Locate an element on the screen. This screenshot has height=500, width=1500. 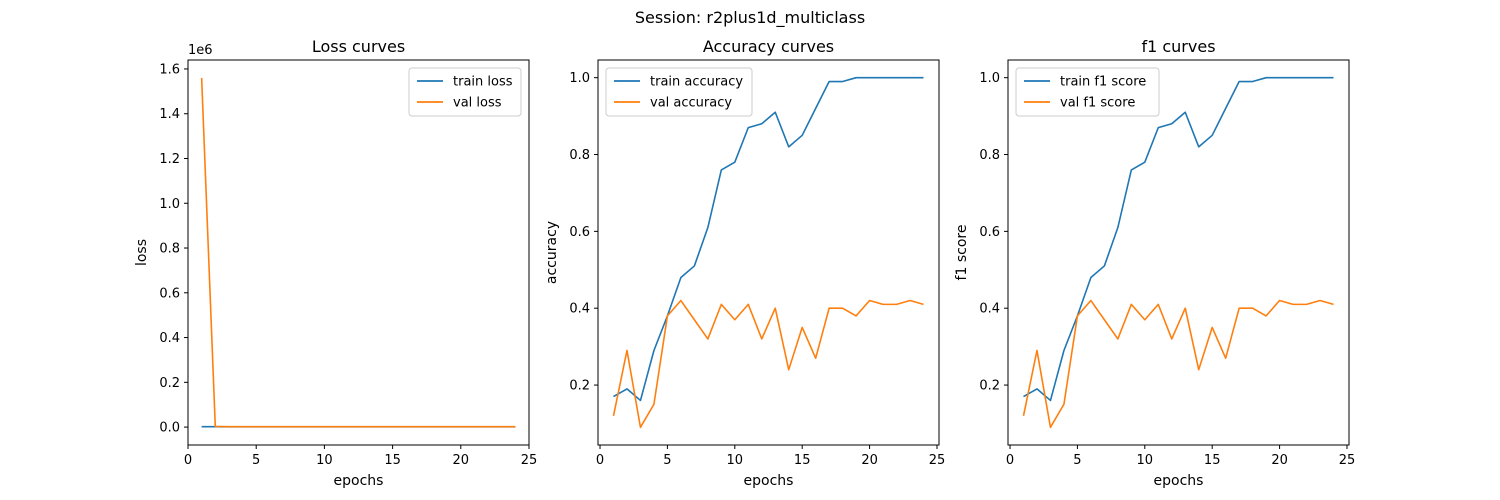
loss-y-tick-label: 0.6 is located at coordinates (169, 293).